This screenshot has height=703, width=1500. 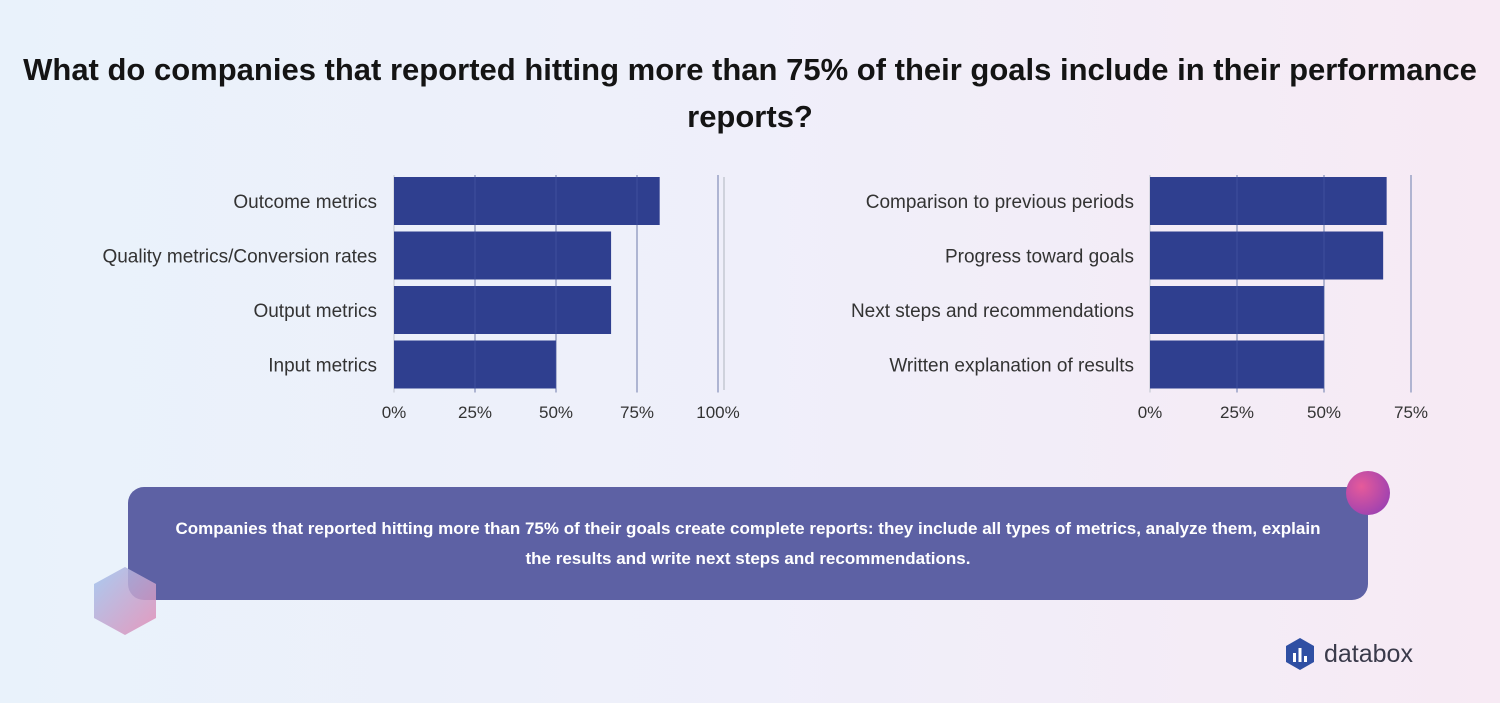 What do you see at coordinates (1039, 257) in the screenshot?
I see `category-label: Progress toward goals` at bounding box center [1039, 257].